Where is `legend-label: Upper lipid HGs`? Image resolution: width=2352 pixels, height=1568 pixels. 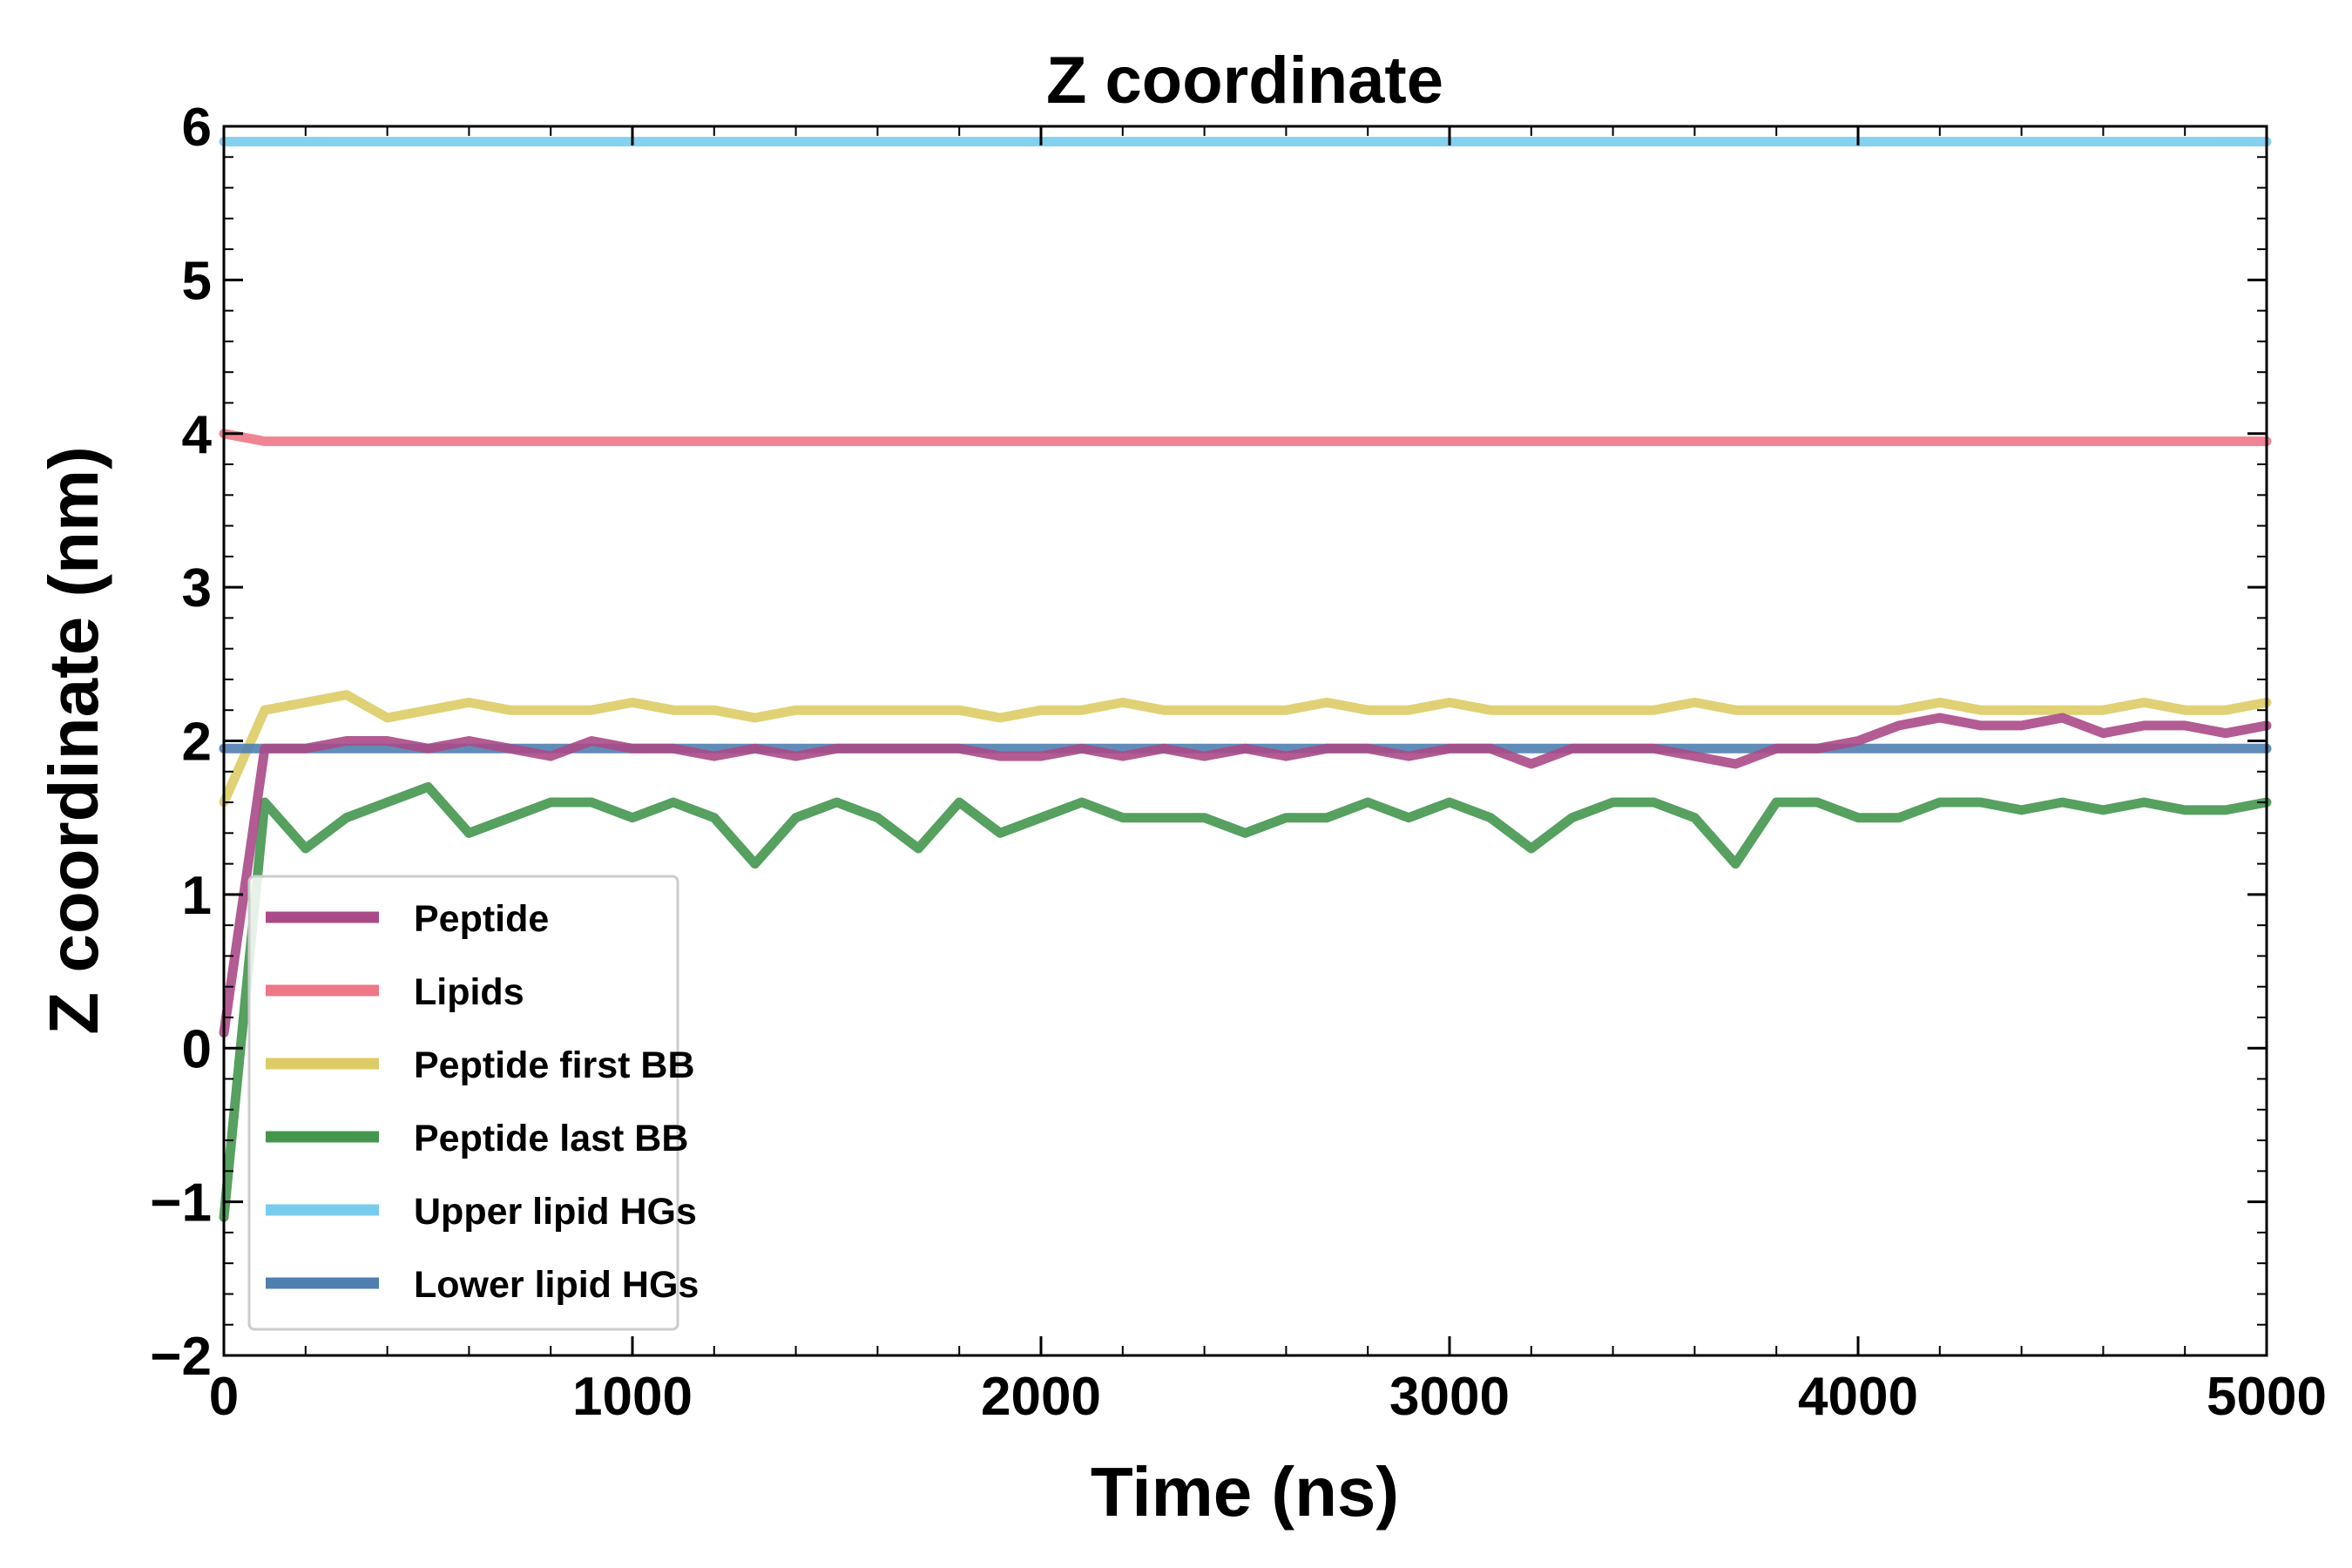 legend-label: Upper lipid HGs is located at coordinates (555, 1212).